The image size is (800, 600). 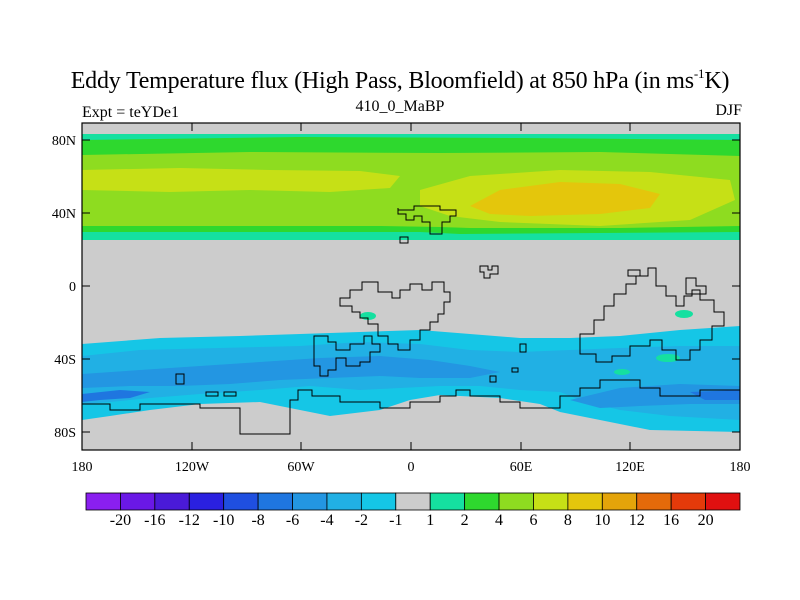 I want to click on colorbar-label: -16, so click(x=154, y=520).